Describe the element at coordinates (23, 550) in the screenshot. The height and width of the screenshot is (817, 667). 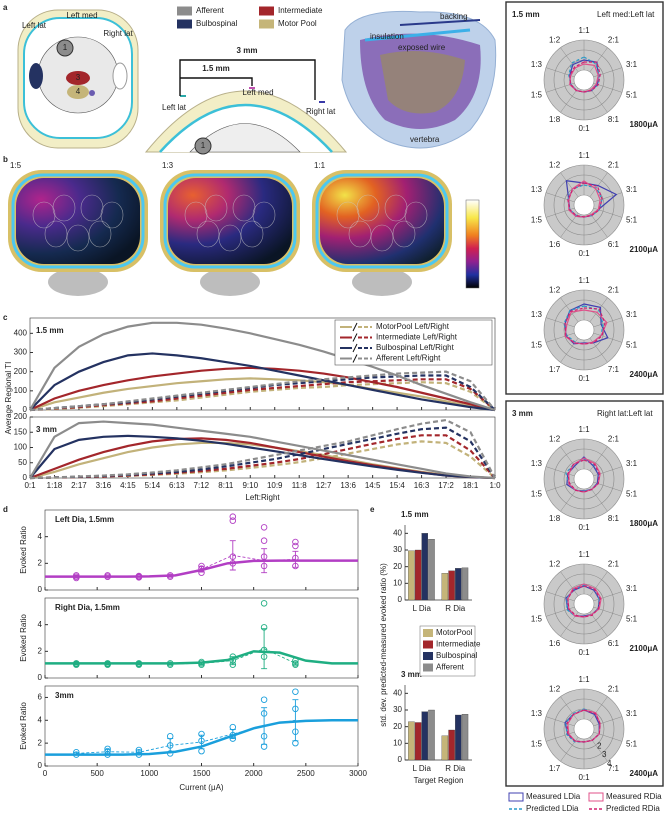
I see `y-axis-label: Evoked Ratio` at that location.